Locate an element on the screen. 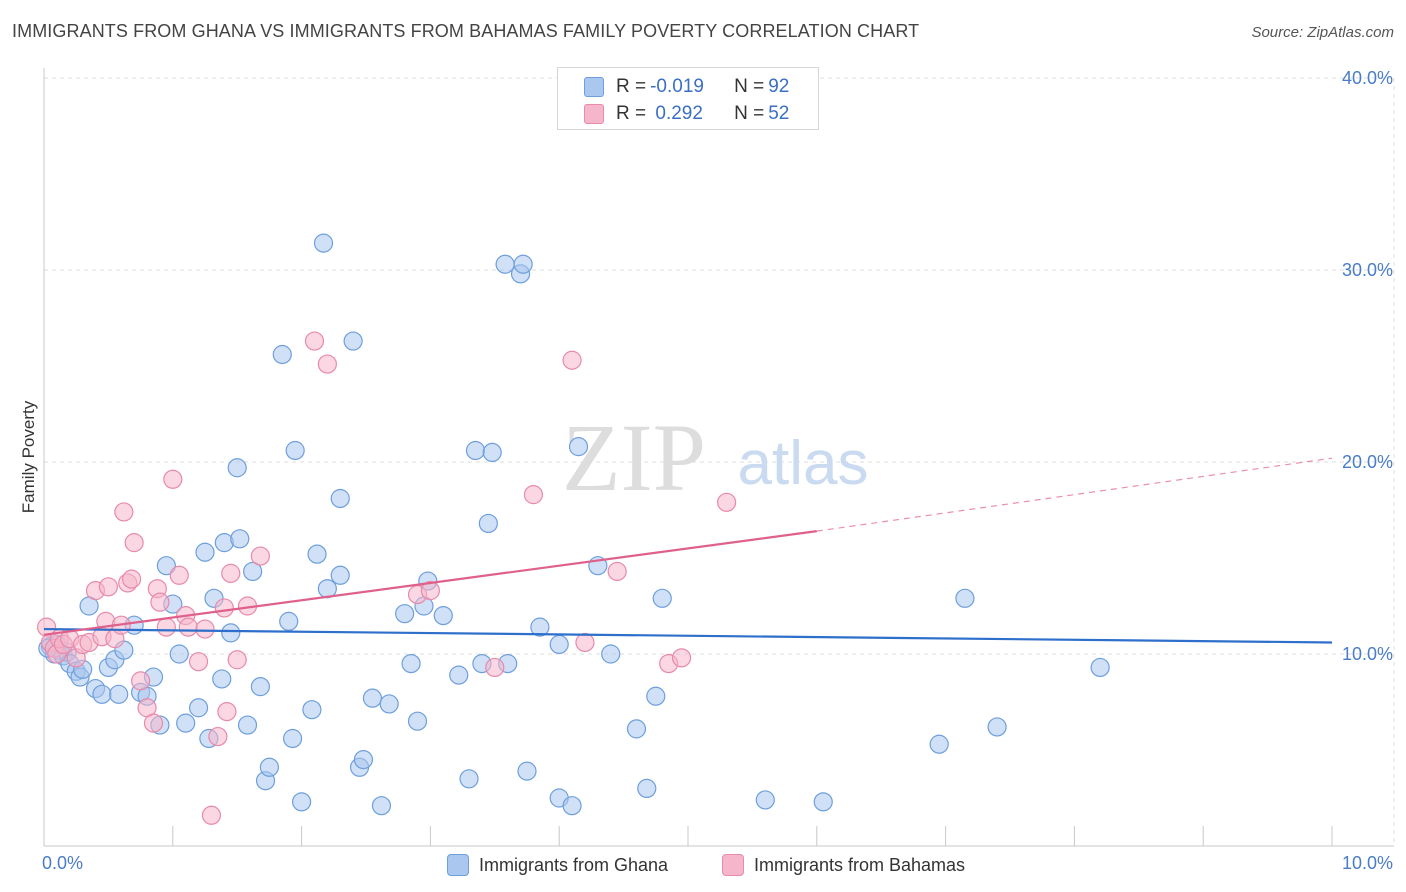 The image size is (1406, 892). y-tick-label: 10.0% is located at coordinates (1367, 654).